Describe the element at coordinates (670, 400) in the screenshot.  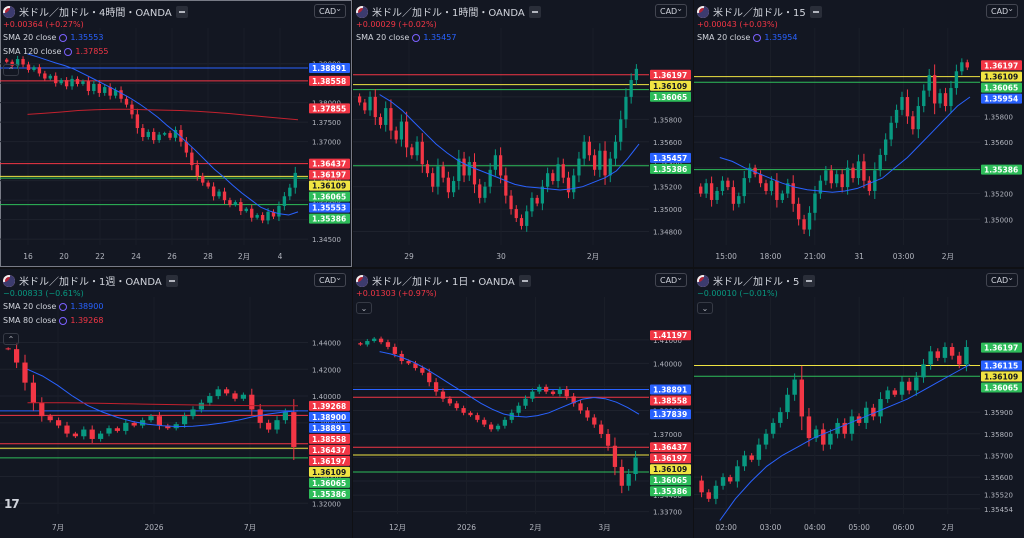
I see `price-label-text: 1.38558` at that location.